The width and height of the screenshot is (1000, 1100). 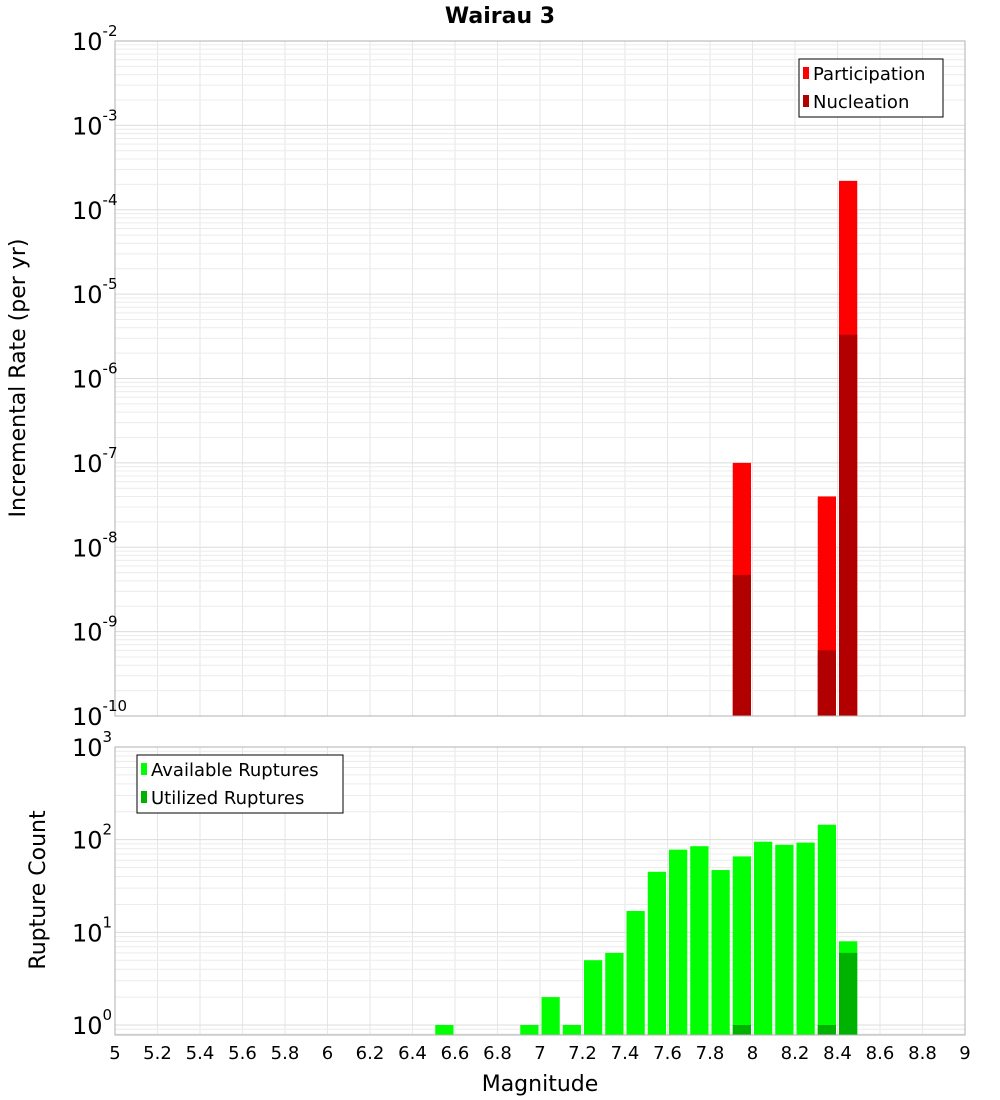 I want to click on x-tick-label: 8, so click(x=752, y=1053).